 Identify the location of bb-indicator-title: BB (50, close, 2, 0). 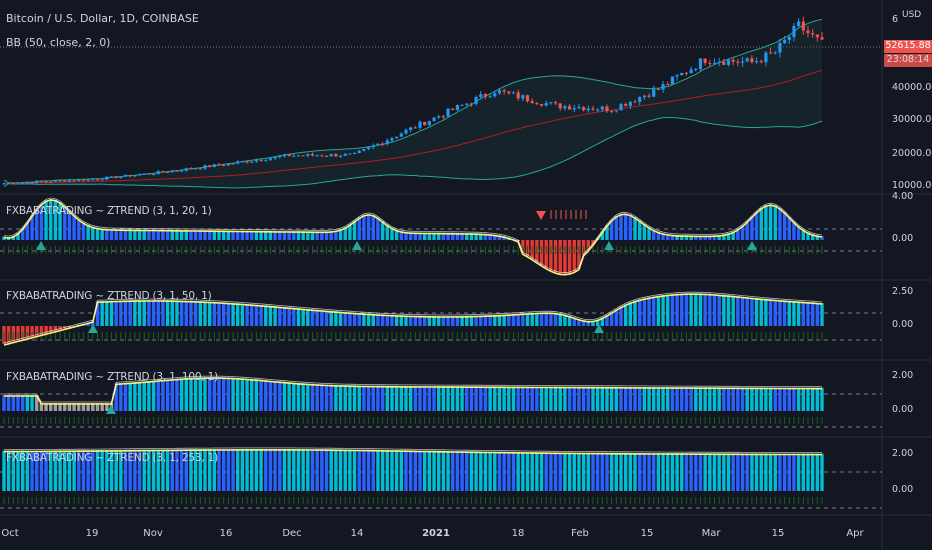
(58, 42).